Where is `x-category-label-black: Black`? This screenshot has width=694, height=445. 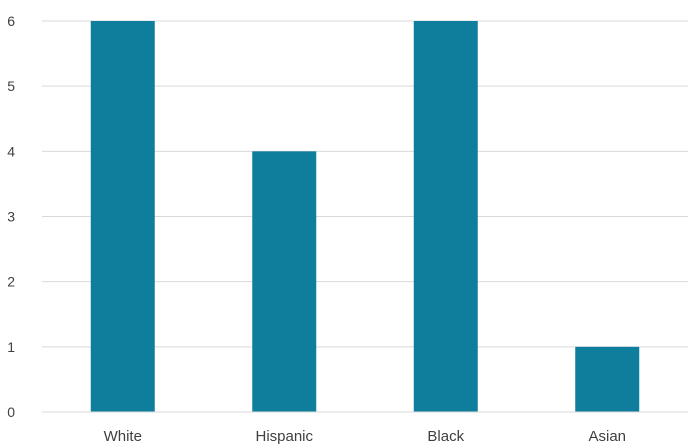
x-category-label-black: Black is located at coordinates (445, 436).